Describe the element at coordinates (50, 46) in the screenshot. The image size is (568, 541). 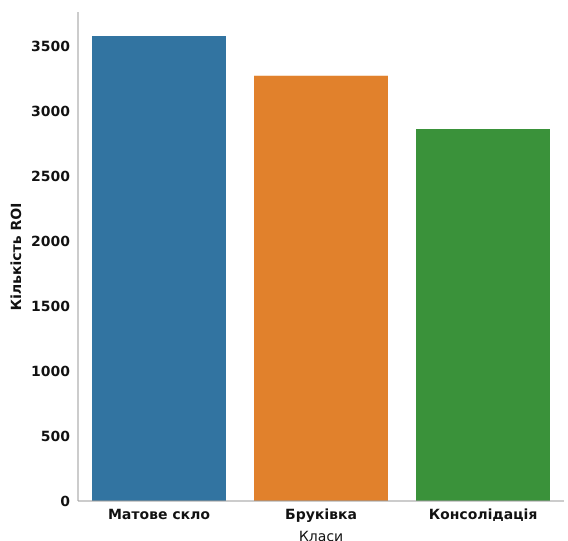
I see `y-tick-label: 3500` at that location.